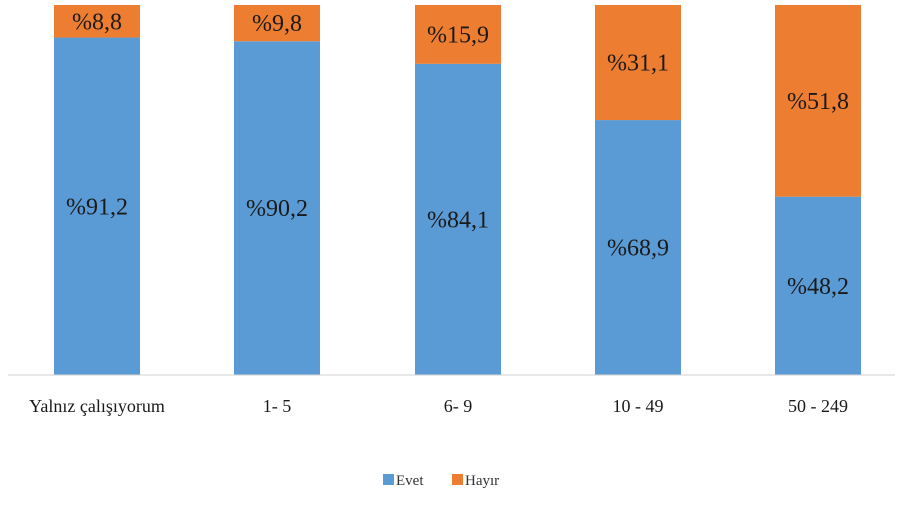 The width and height of the screenshot is (901, 509). What do you see at coordinates (818, 406) in the screenshot?
I see `x-tick-label: 50 - 249` at bounding box center [818, 406].